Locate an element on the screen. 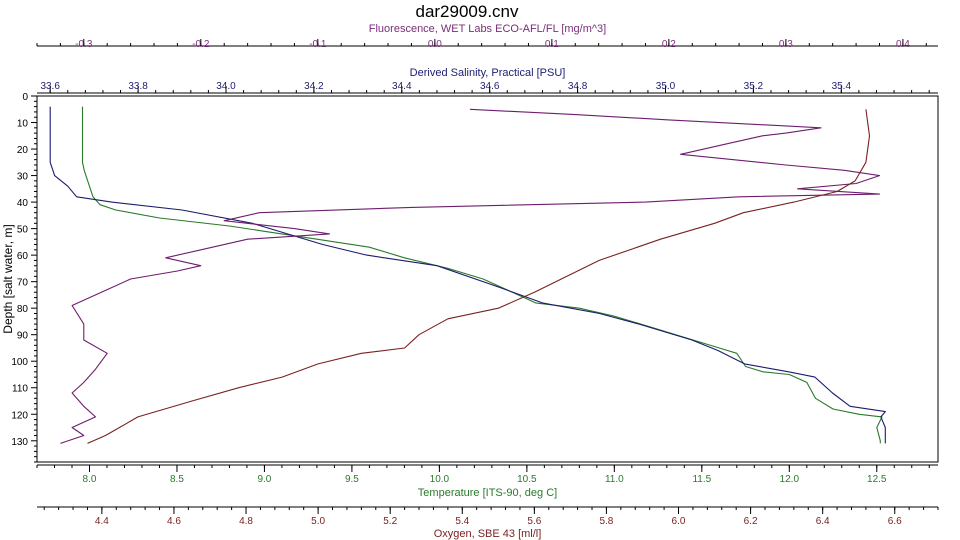  chart-title: dar29009.cnv is located at coordinates (467, 11).